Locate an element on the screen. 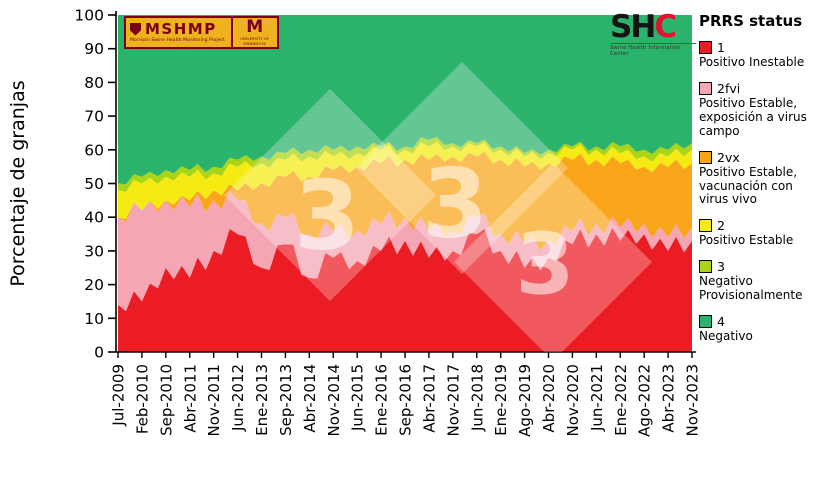 The image size is (820, 485). mshmp-crest-icon is located at coordinates (135, 29).